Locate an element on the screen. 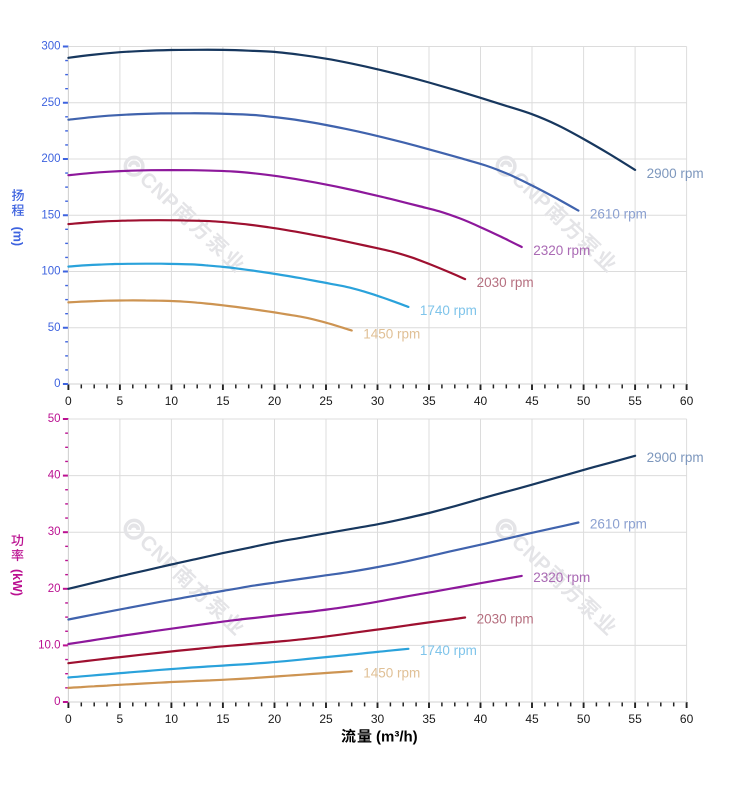 This screenshot has width=752, height=797. svg-text: 150 is located at coordinates (50, 215).